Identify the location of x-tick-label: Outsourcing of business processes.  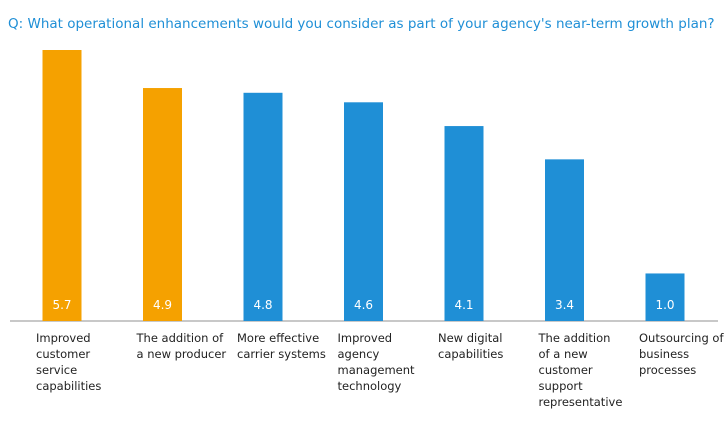
(681, 354).